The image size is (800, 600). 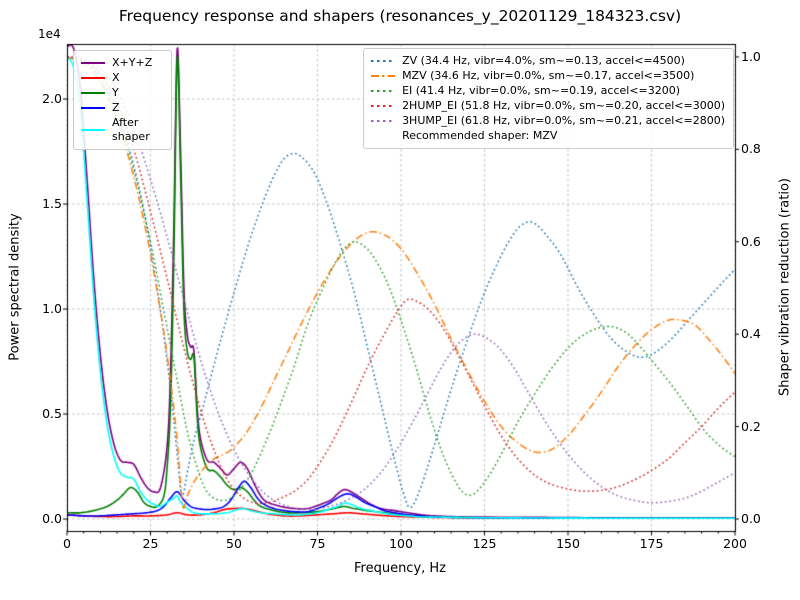 I want to click on y-left-tick-label: 0.5, so click(x=52, y=414).